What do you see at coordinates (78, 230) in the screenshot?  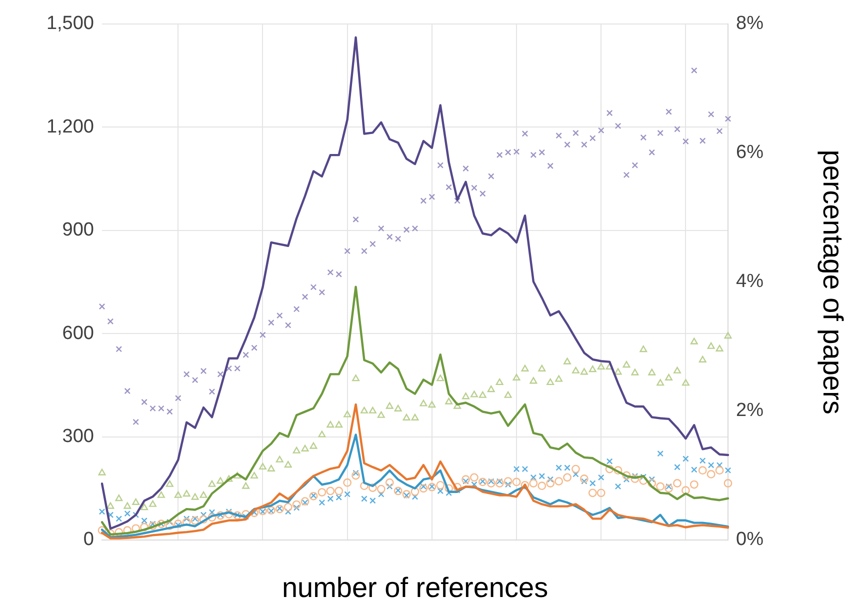 I see `y-tick-label: 900` at bounding box center [78, 230].